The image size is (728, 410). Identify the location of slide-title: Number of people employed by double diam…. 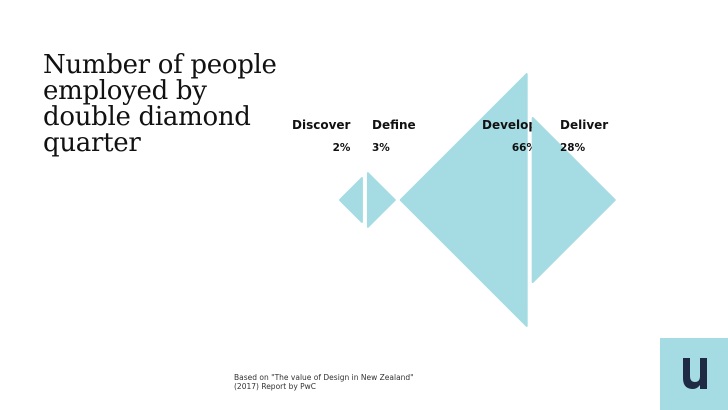
(160, 104).